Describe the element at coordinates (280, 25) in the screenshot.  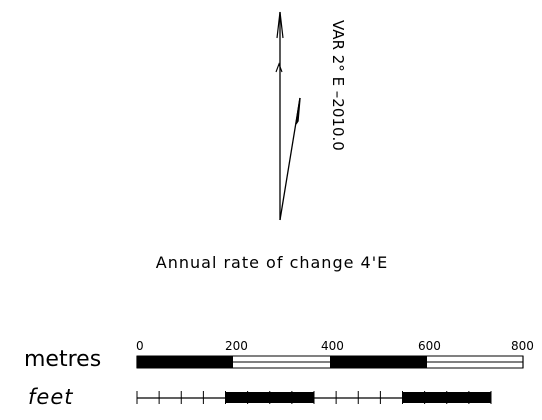
I see `true-north-arrowhead` at that location.